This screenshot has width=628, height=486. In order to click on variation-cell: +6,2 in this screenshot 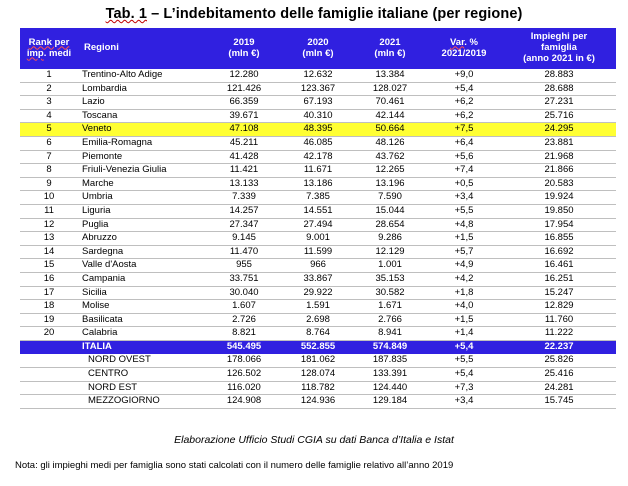, I will do `click(464, 116)`.